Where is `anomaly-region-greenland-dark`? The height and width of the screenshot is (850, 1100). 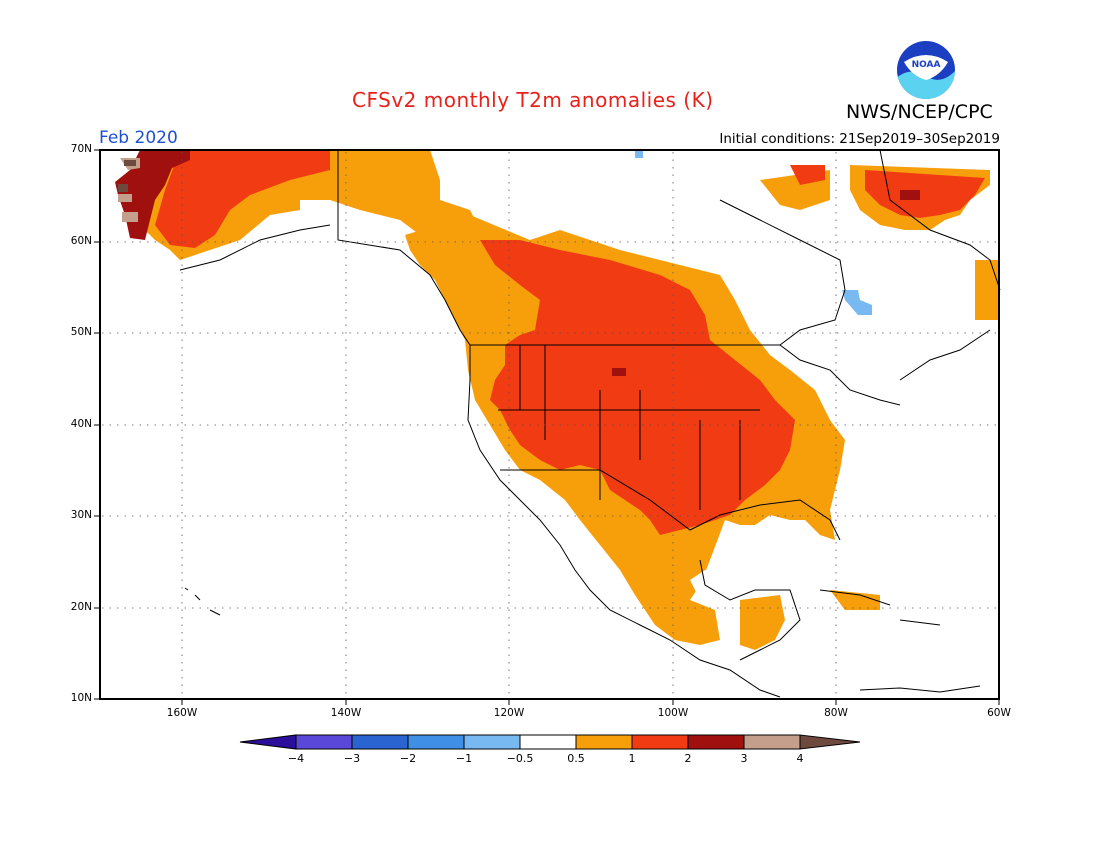 anomaly-region-greenland-dark is located at coordinates (910, 195).